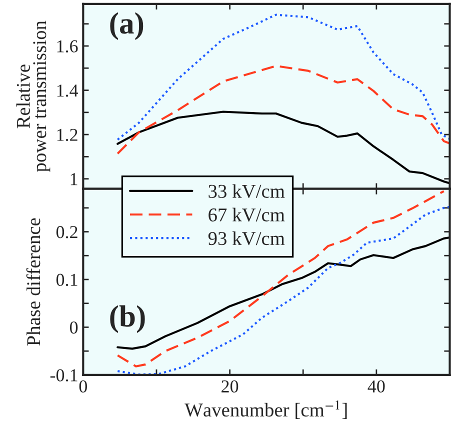 The image size is (452, 436). Describe the element at coordinates (127, 26) in the screenshot. I see `annotation: (a)` at that location.